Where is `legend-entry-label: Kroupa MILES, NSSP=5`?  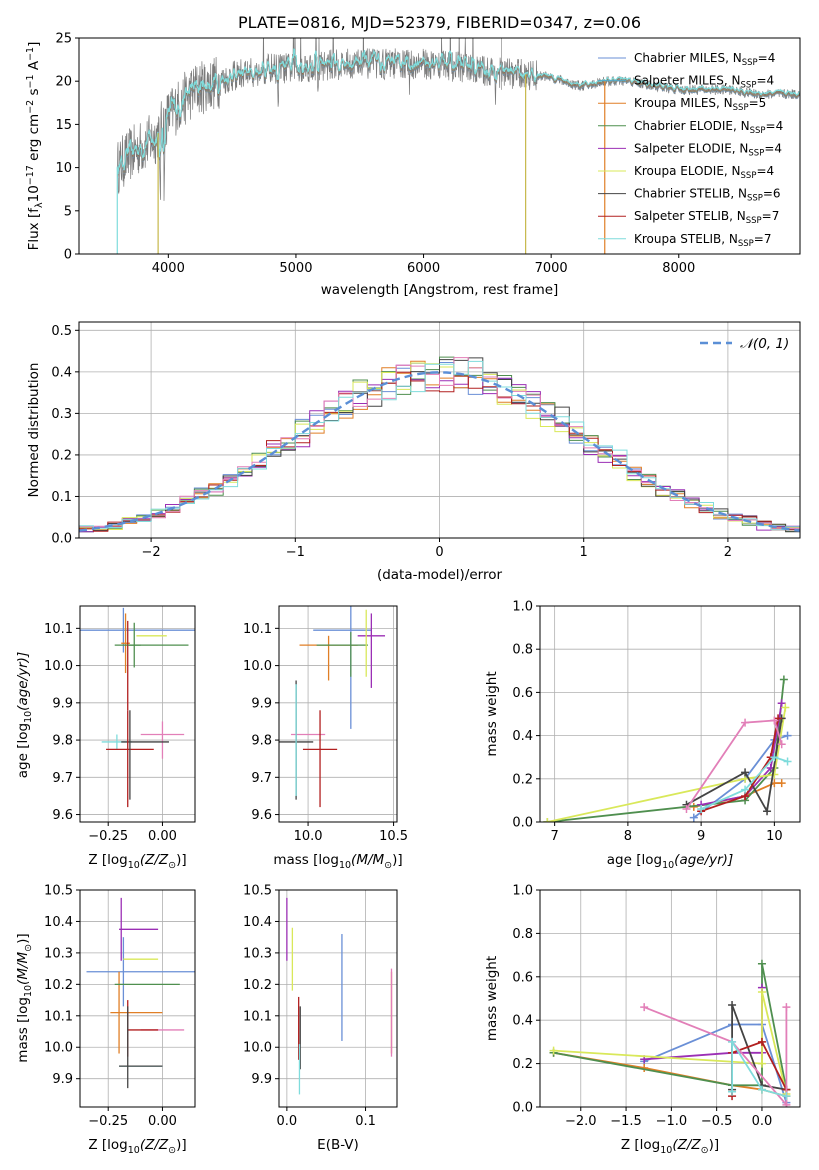
legend-entry-label: Kroupa MILES, NSSP=5 is located at coordinates (700, 104).